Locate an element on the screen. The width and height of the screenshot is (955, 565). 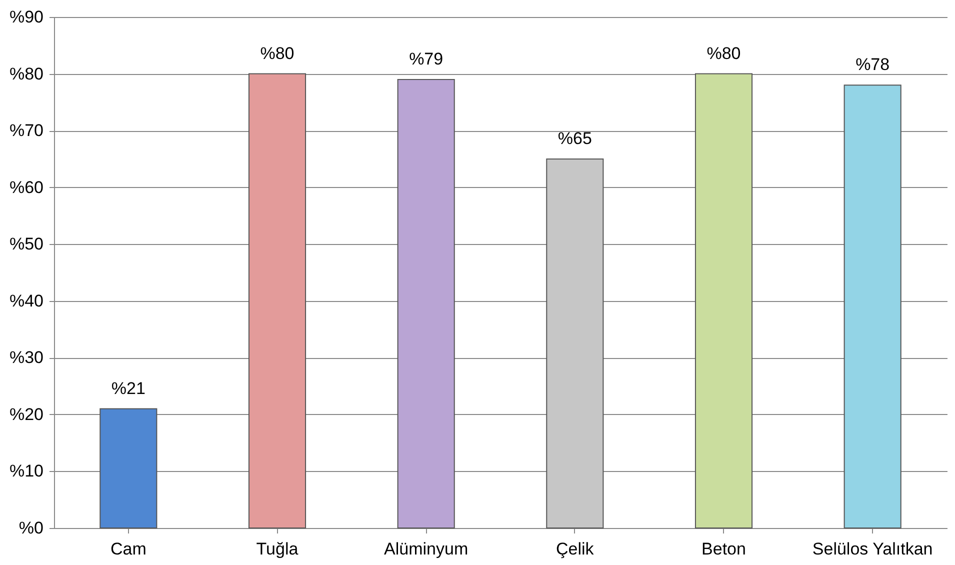
y-tick-label: %30 is located at coordinates (26, 358).